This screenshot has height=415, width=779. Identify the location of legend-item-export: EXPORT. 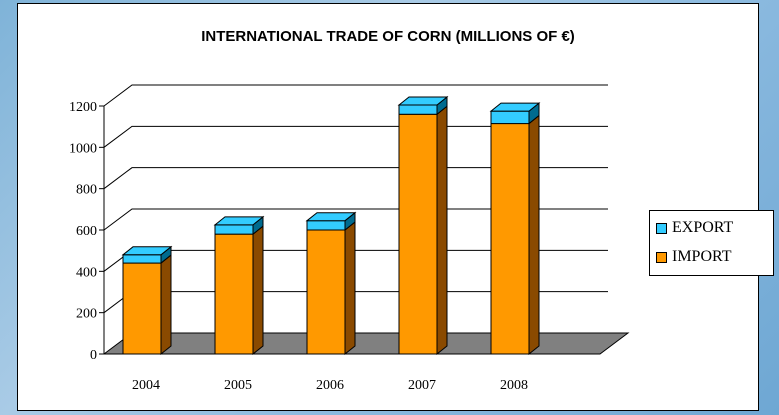
(694, 228).